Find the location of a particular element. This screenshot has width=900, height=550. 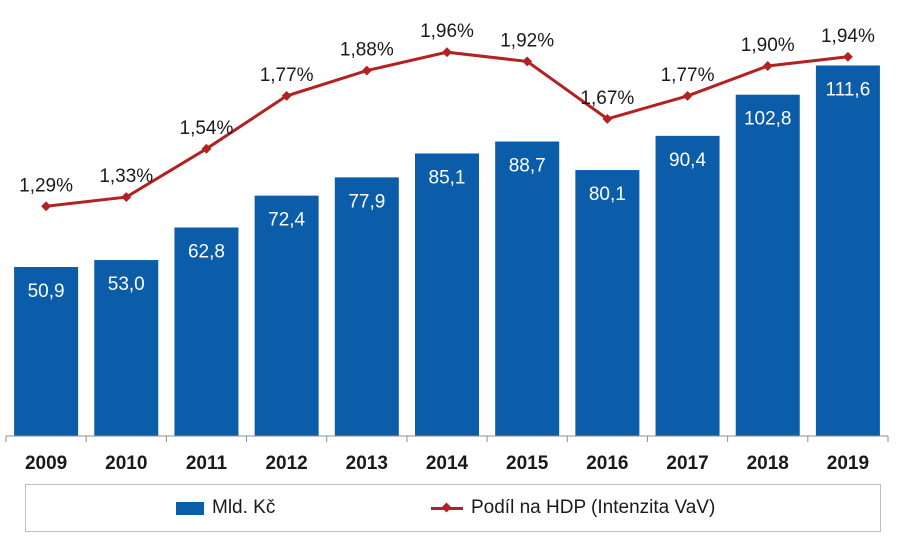

x-tick-label-2015: 2015 is located at coordinates (527, 463).